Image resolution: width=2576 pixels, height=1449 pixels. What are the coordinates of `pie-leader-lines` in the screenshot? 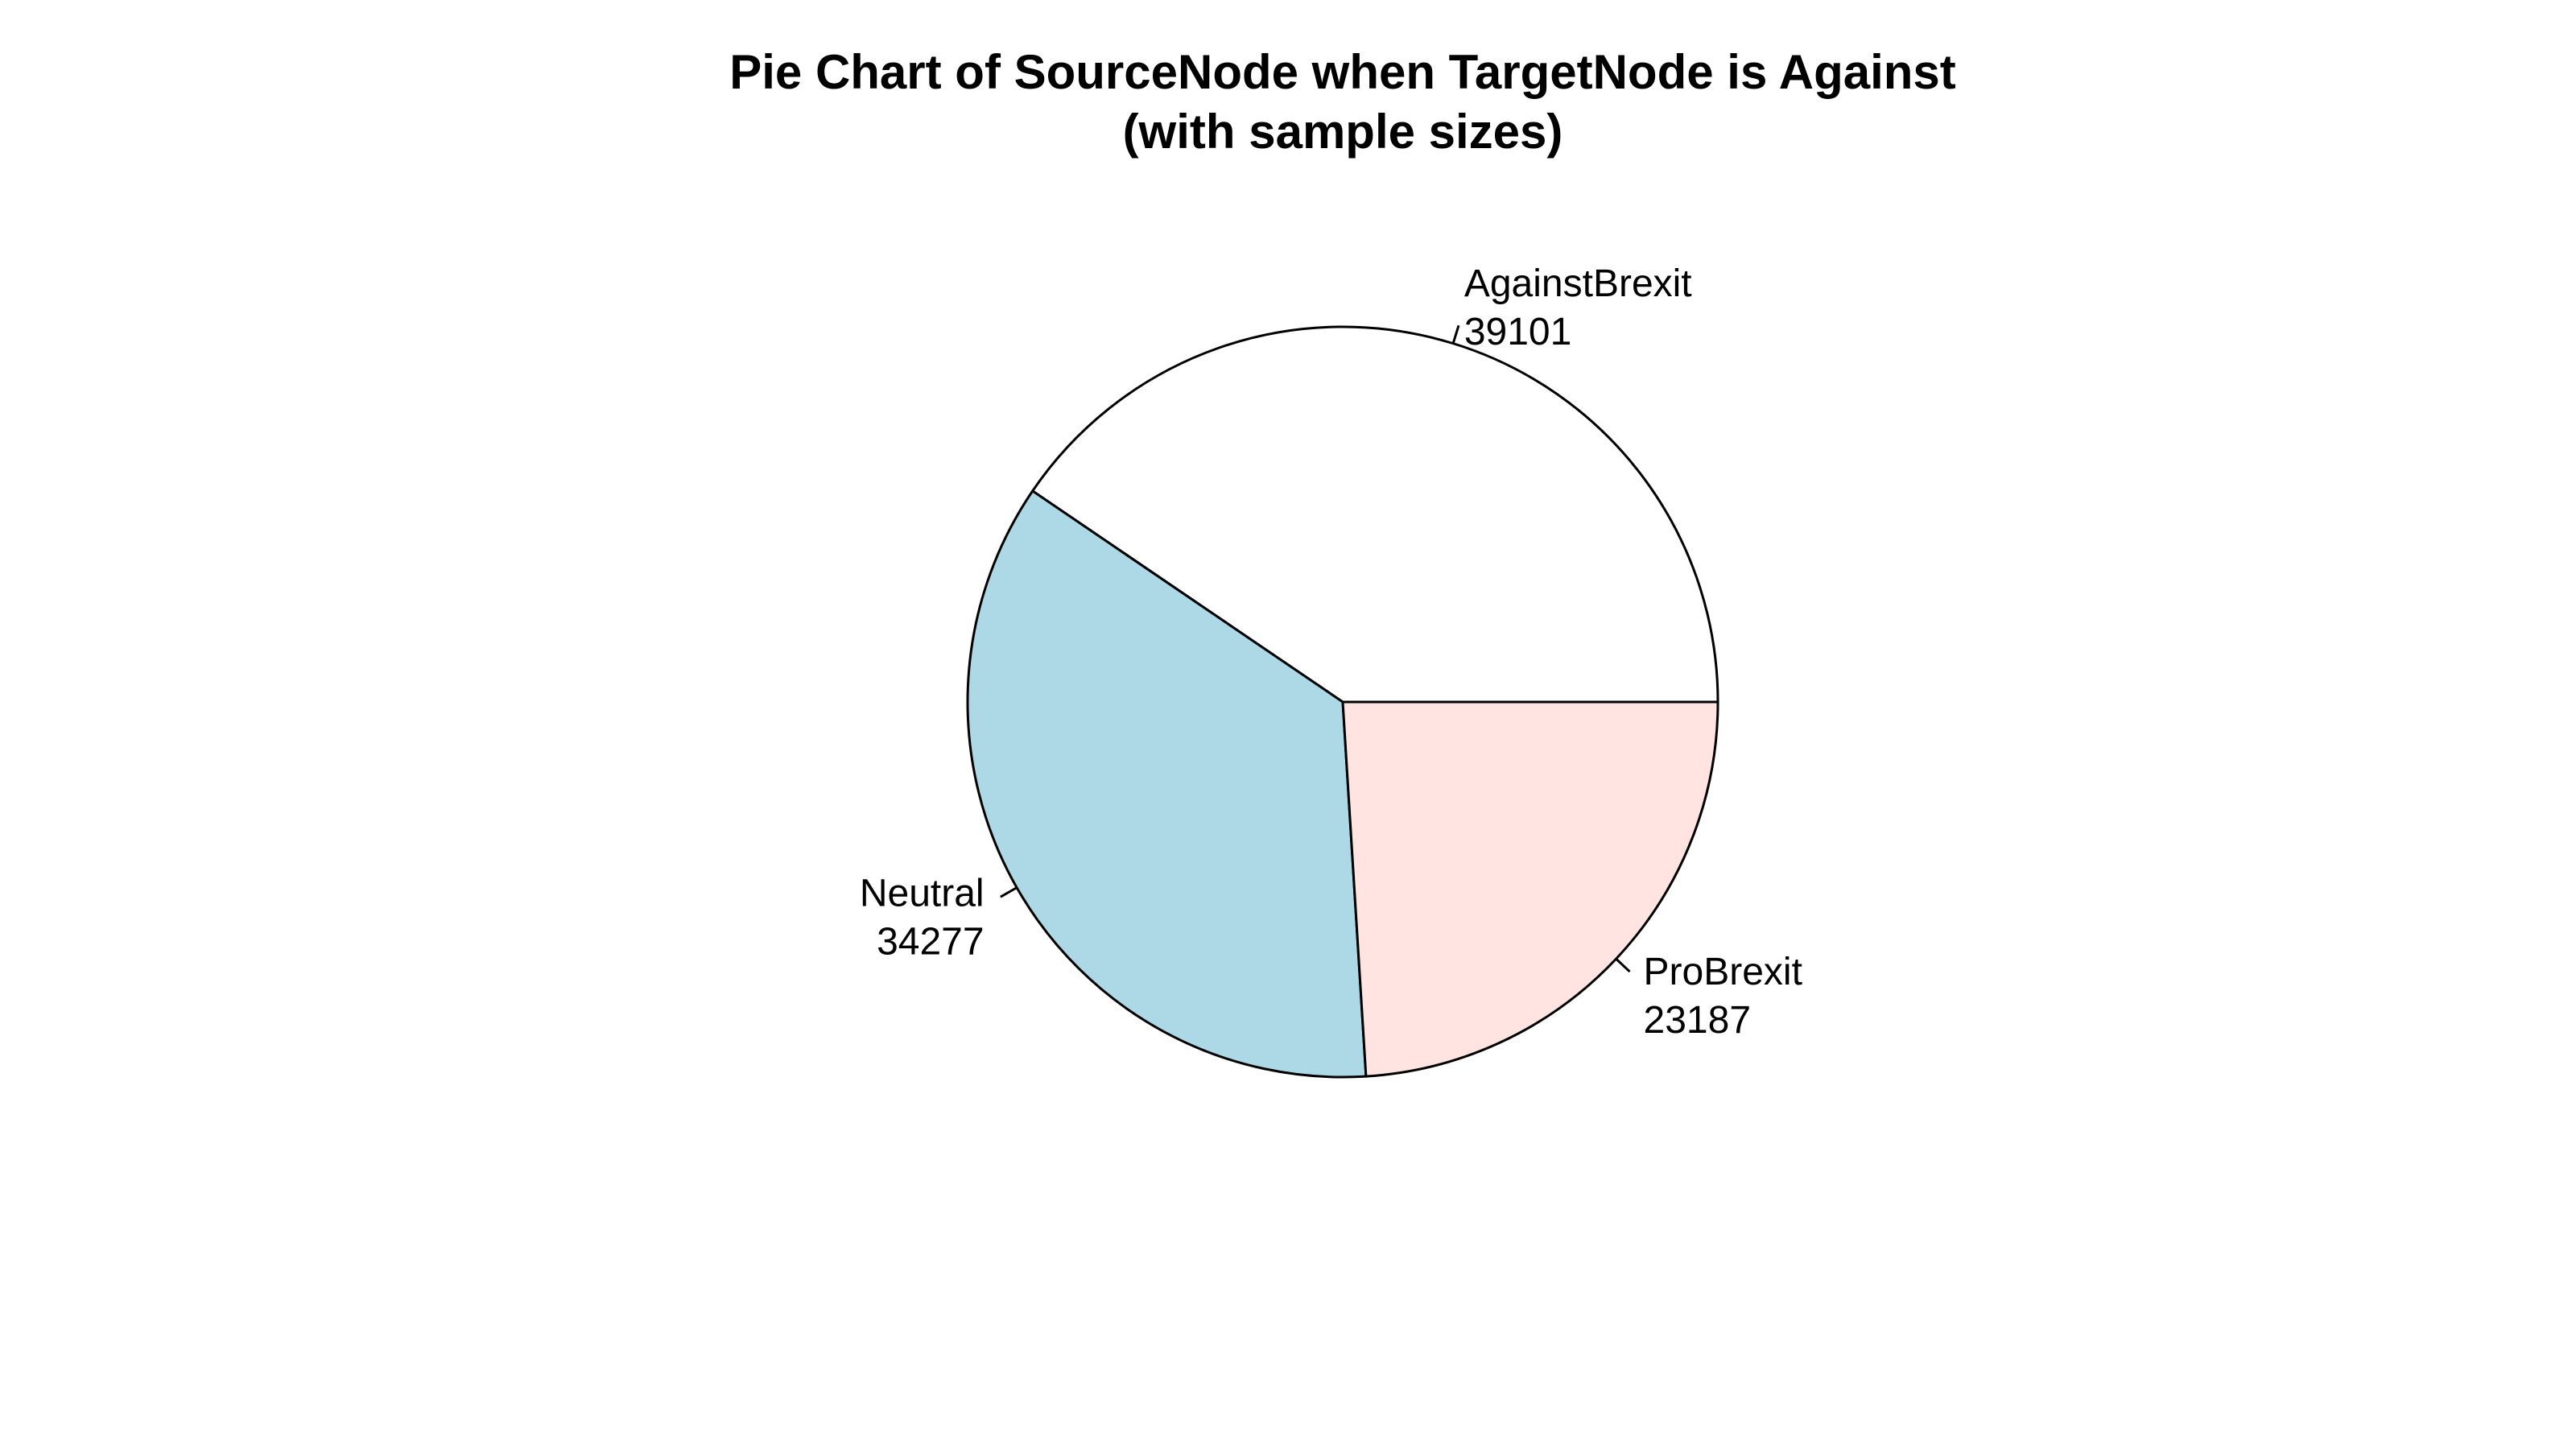 It's located at (1315, 648).